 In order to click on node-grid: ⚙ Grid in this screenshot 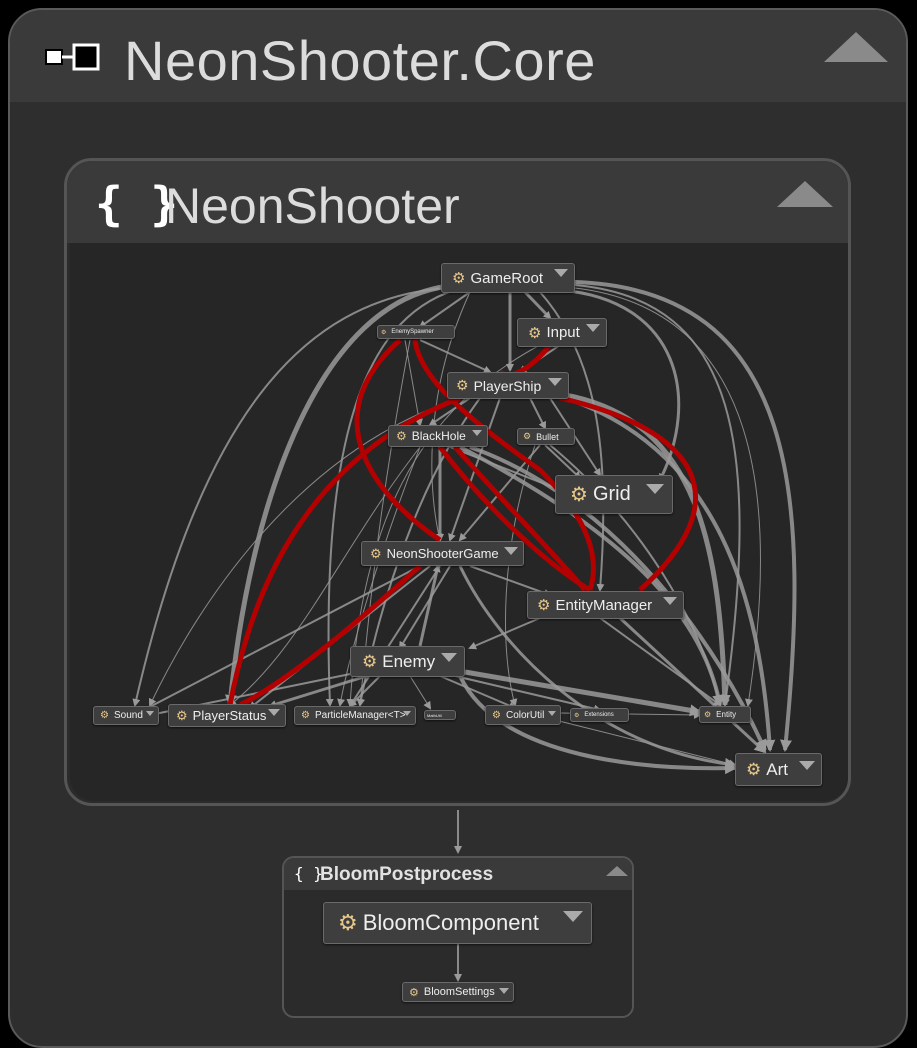, I will do `click(614, 494)`.